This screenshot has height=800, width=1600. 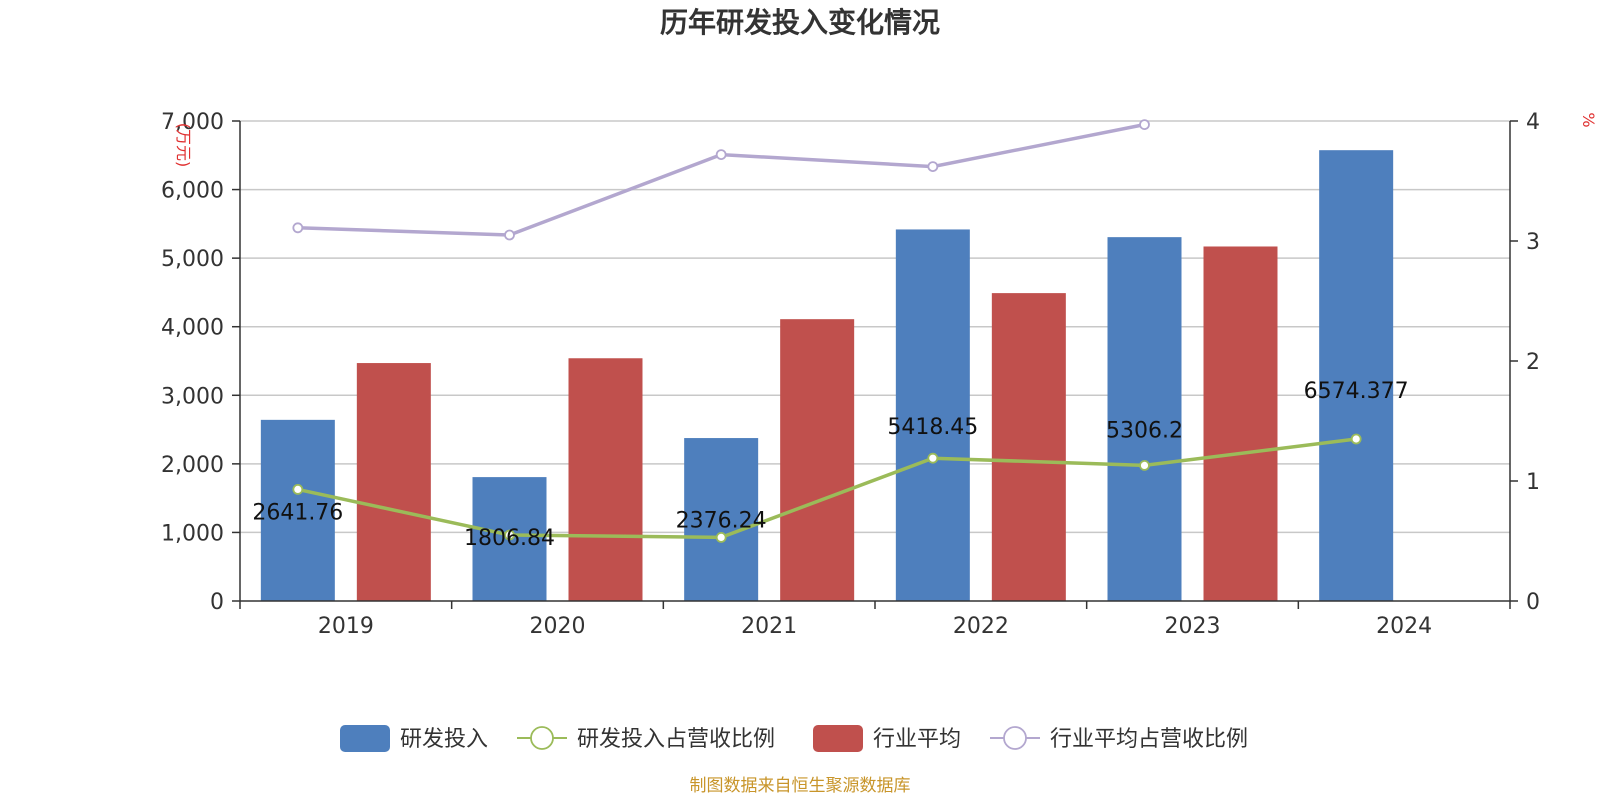 I want to click on bar-data-label: 5306.2, so click(x=1144, y=430).